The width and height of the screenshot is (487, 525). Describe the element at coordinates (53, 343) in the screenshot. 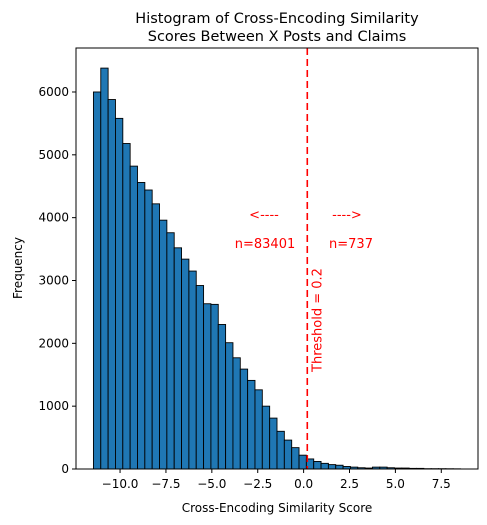

I see `y-tick-label: 2000` at that location.